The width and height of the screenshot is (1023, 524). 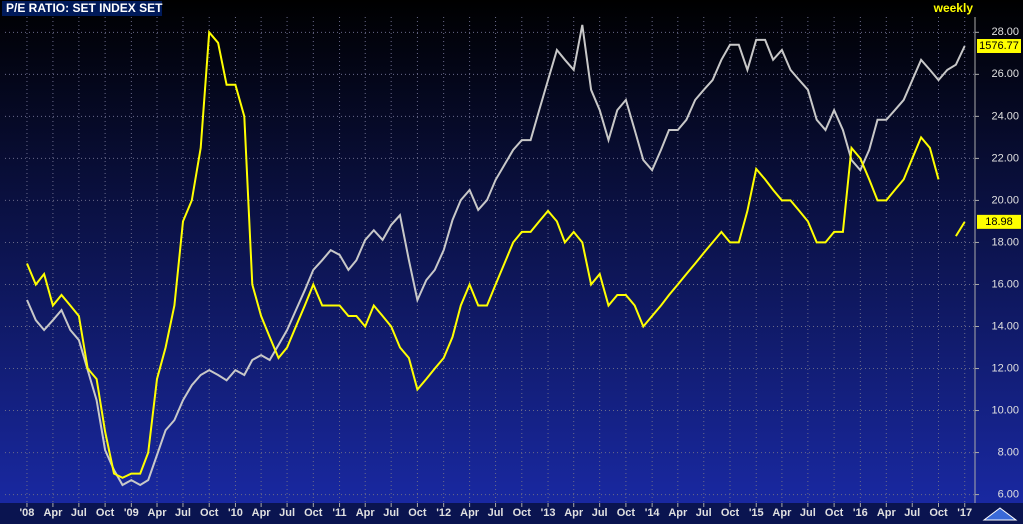 What do you see at coordinates (511, 513) in the screenshot?
I see `x-axis-band` at bounding box center [511, 513].